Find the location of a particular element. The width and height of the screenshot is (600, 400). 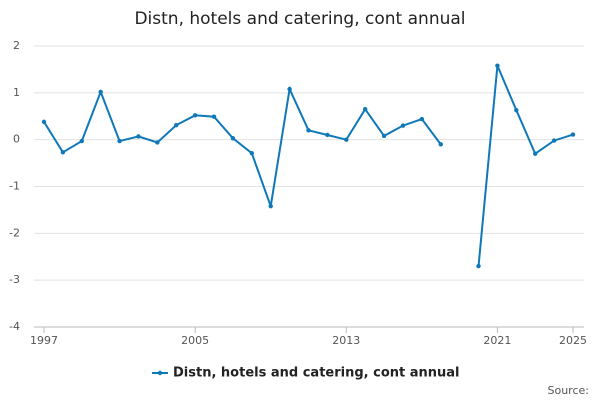

y-tick-label: -4 is located at coordinates (14, 326).